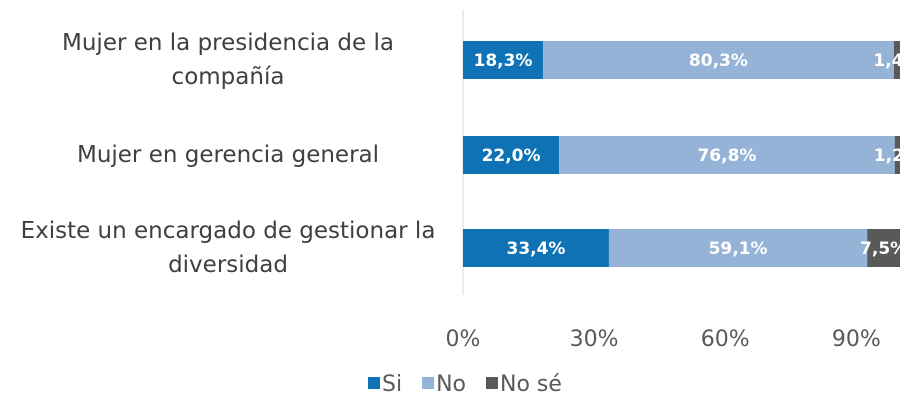 The image size is (911, 402). What do you see at coordinates (725, 339) in the screenshot?
I see `x-tick-label: 60%` at bounding box center [725, 339].